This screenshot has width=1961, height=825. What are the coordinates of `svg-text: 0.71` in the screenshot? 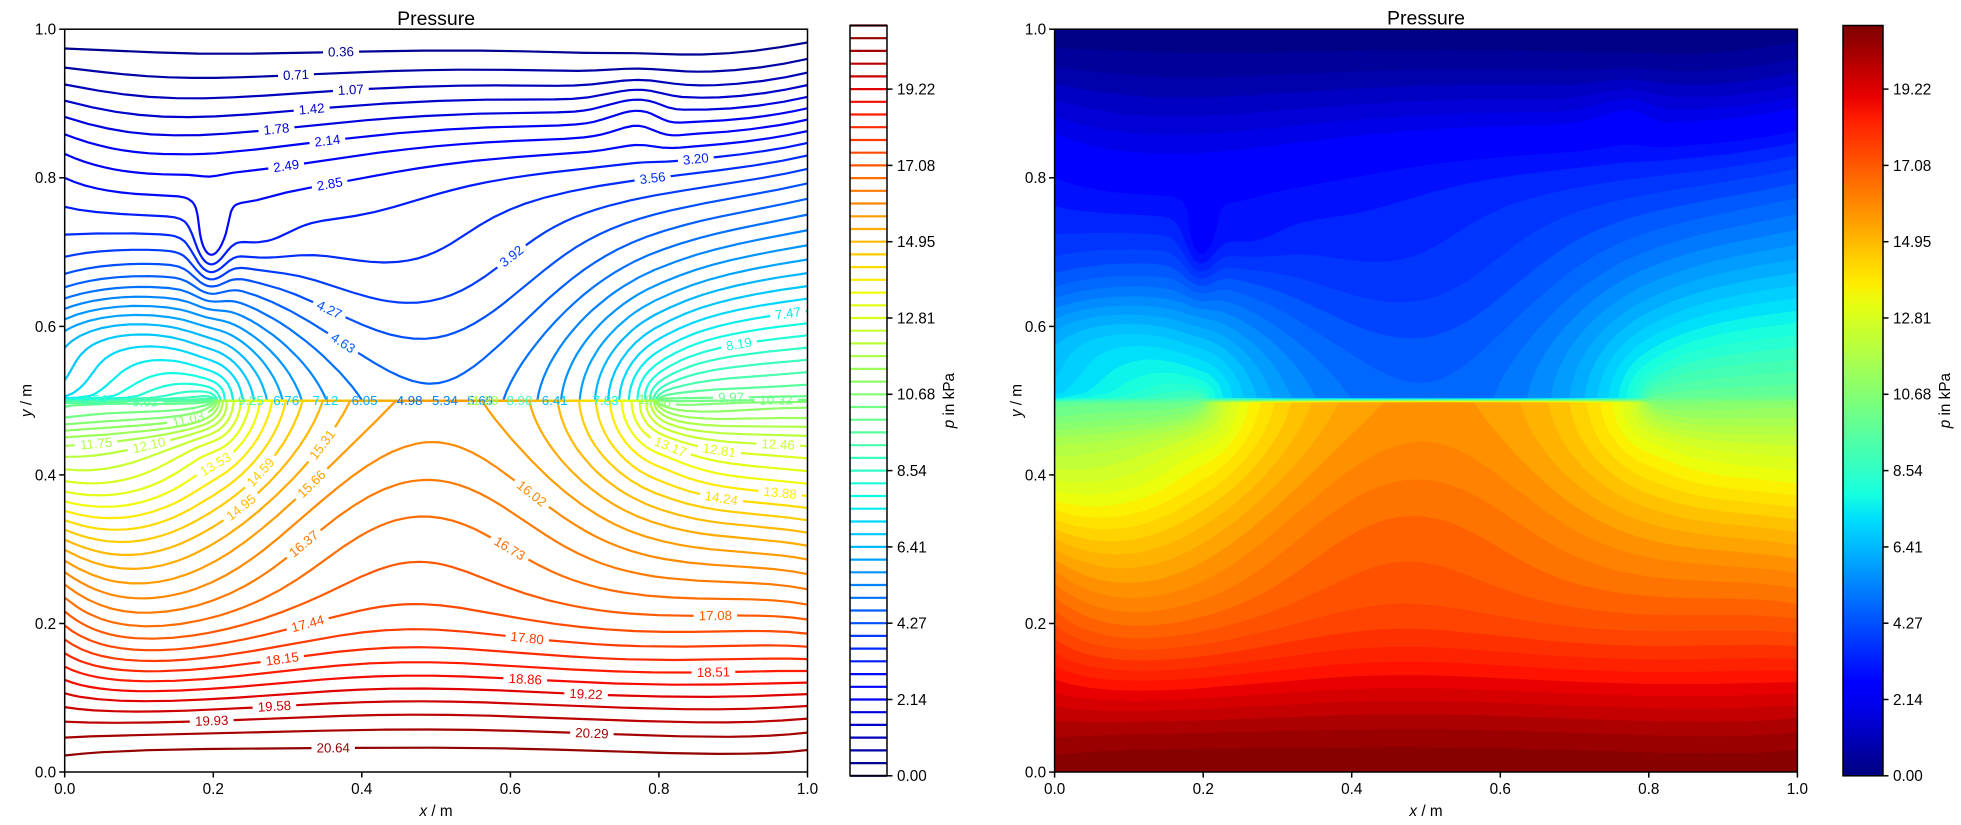 It's located at (296, 75).